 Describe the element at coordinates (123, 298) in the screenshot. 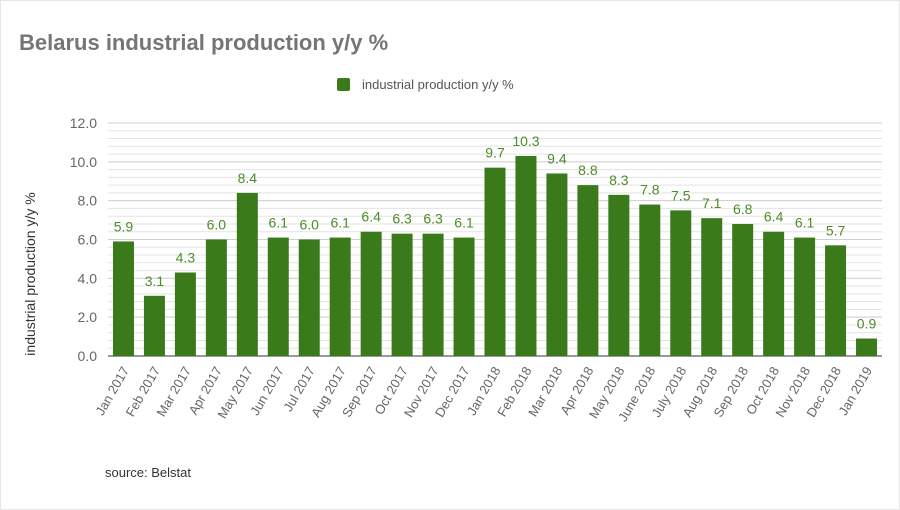

I see `bar-jan-2017` at that location.